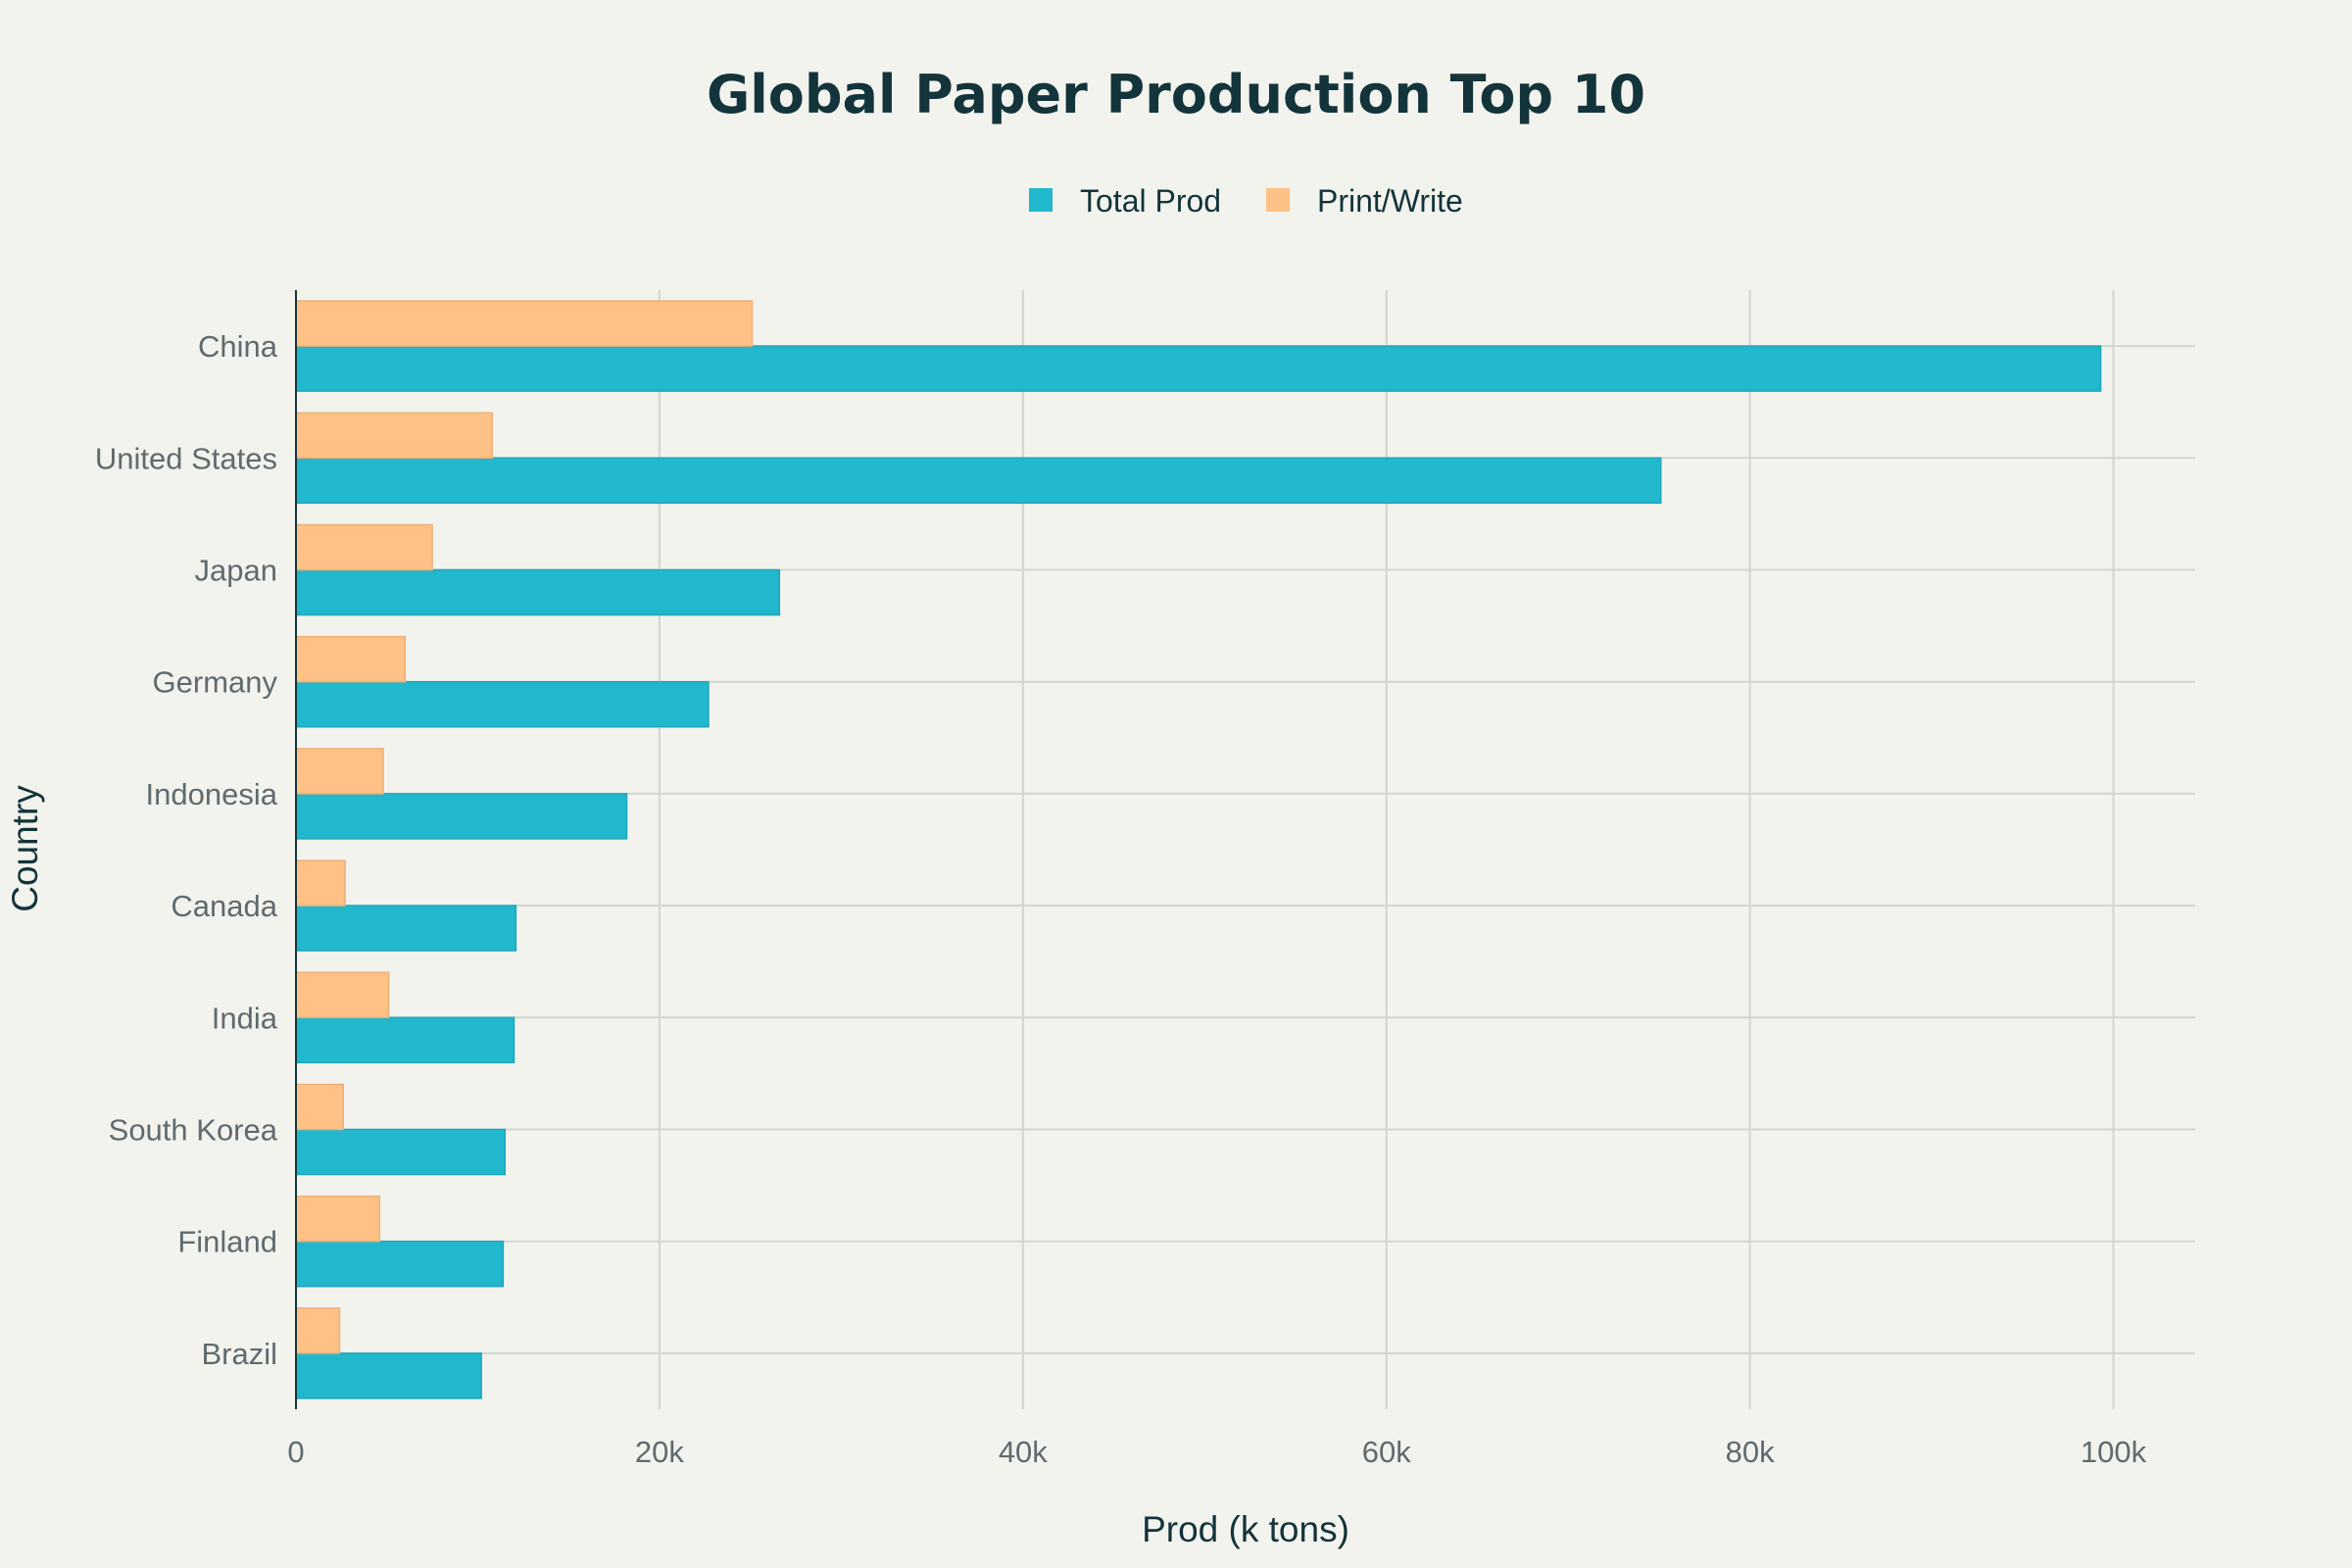 The image size is (2352, 1568). Describe the element at coordinates (239, 1354) in the screenshot. I see `y-tick-label-brazil: Brazil` at that location.